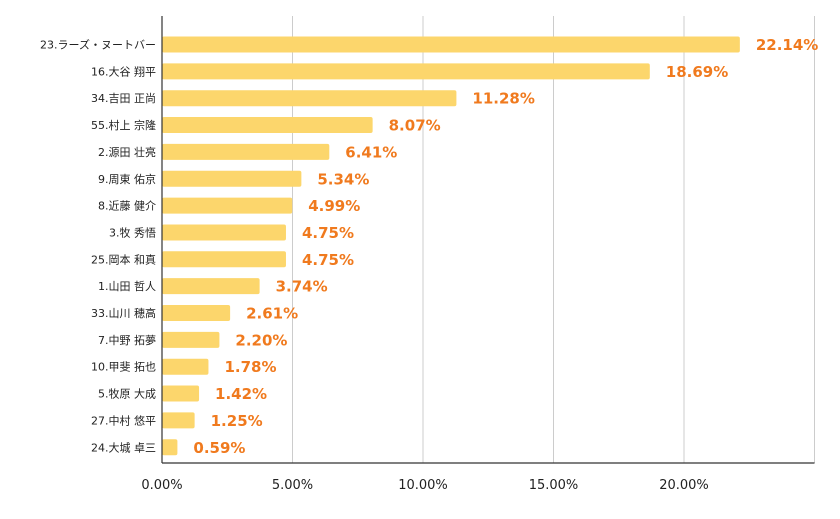  Describe the element at coordinates (250, 367) in the screenshot. I see `data-label: 1.78%` at that location.